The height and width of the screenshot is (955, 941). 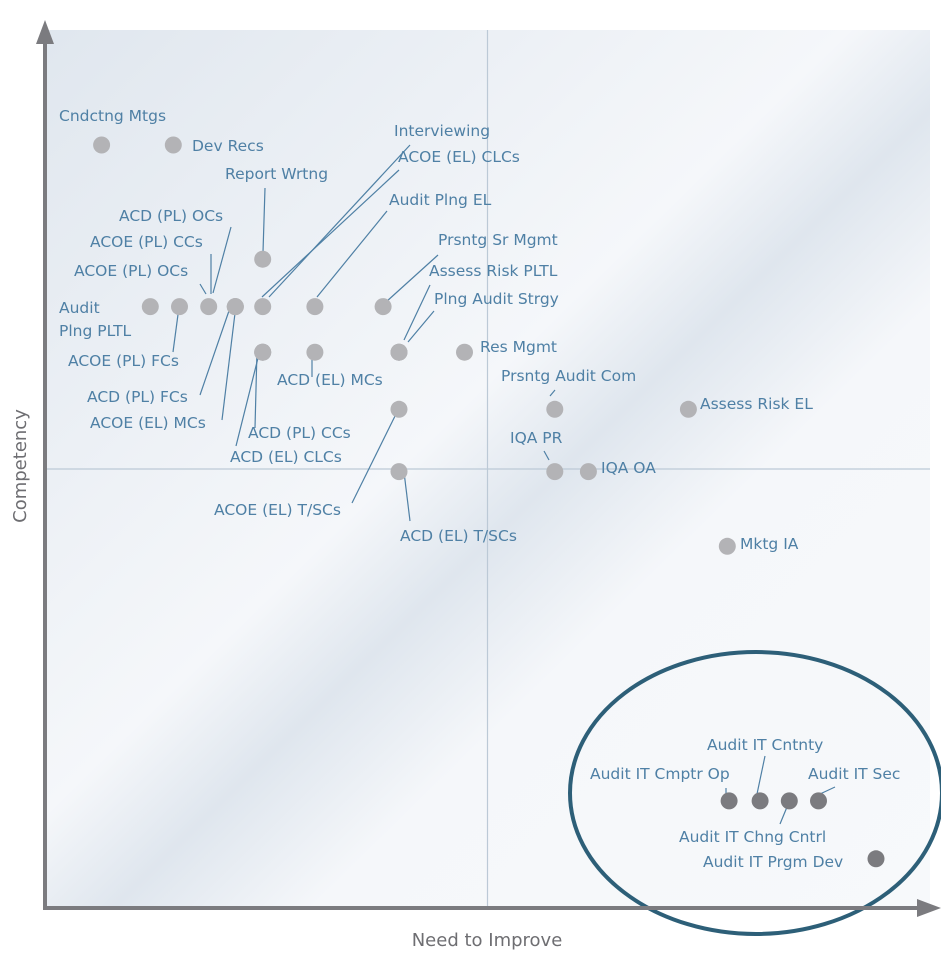 I want to click on point-report-wrtng, so click(x=263, y=259).